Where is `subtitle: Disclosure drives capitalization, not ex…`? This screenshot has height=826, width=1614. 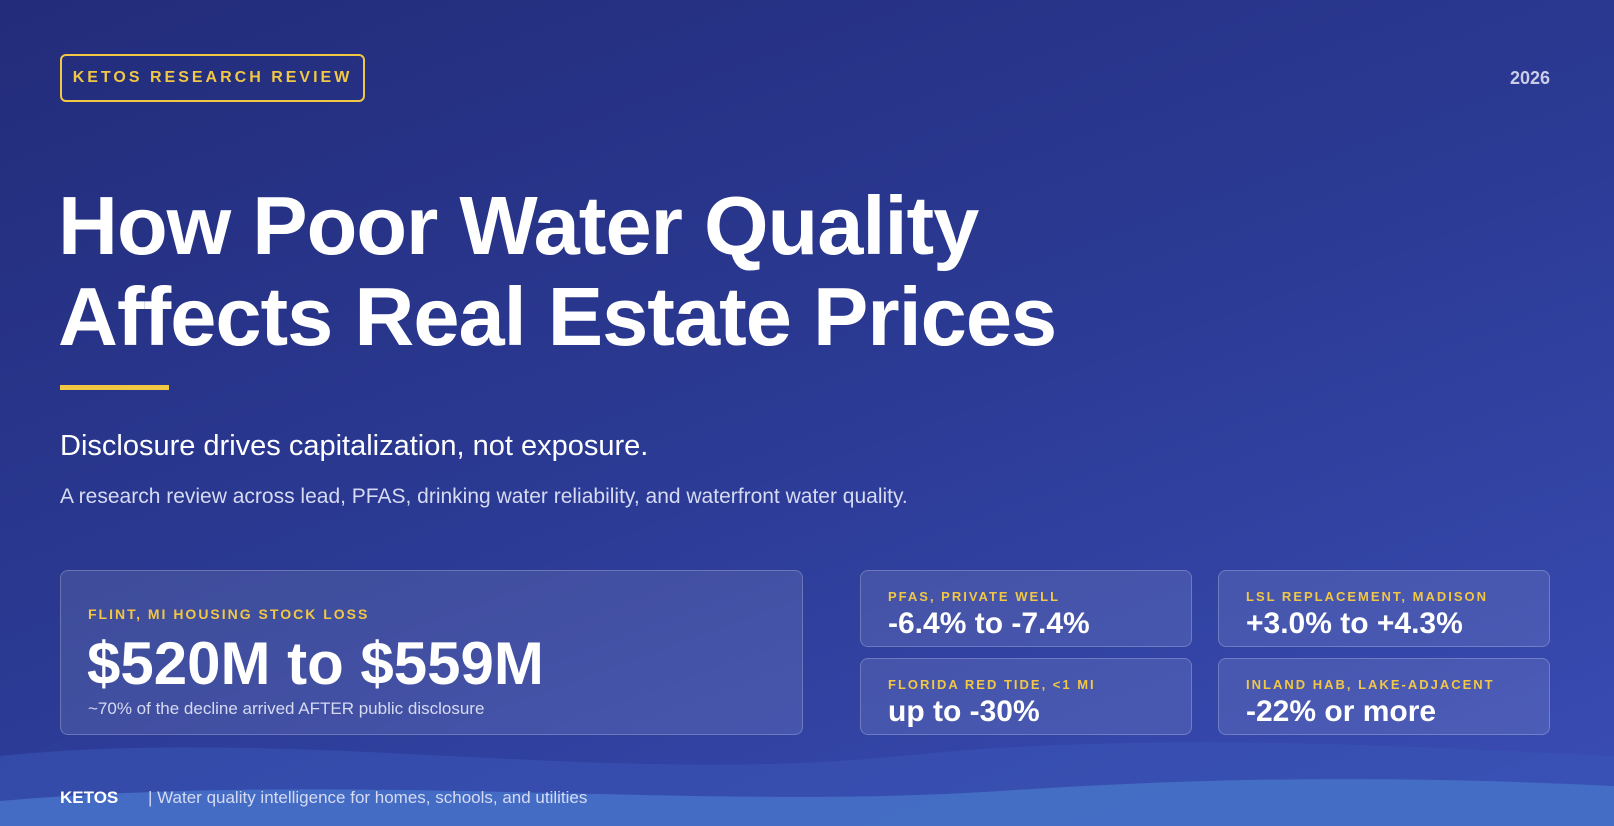
subtitle: Disclosure drives capitalization, not ex… is located at coordinates (354, 446).